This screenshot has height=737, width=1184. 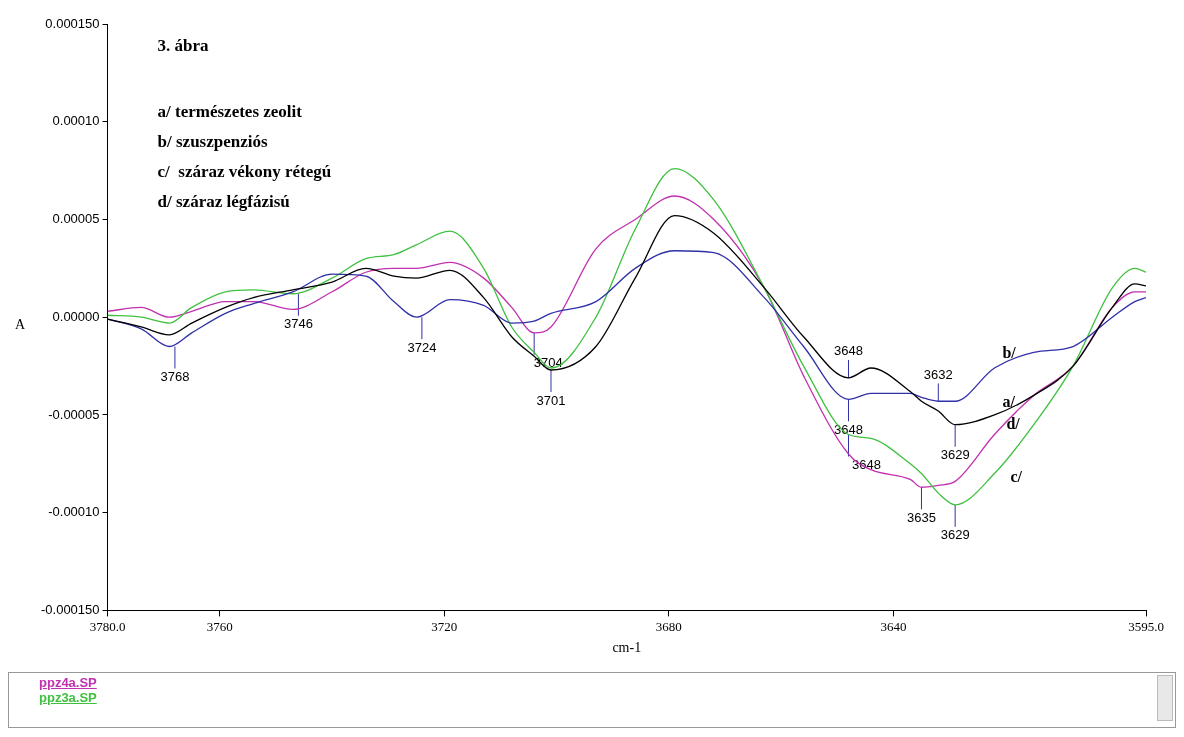 What do you see at coordinates (848, 351) in the screenshot?
I see `annotation: 3648` at bounding box center [848, 351].